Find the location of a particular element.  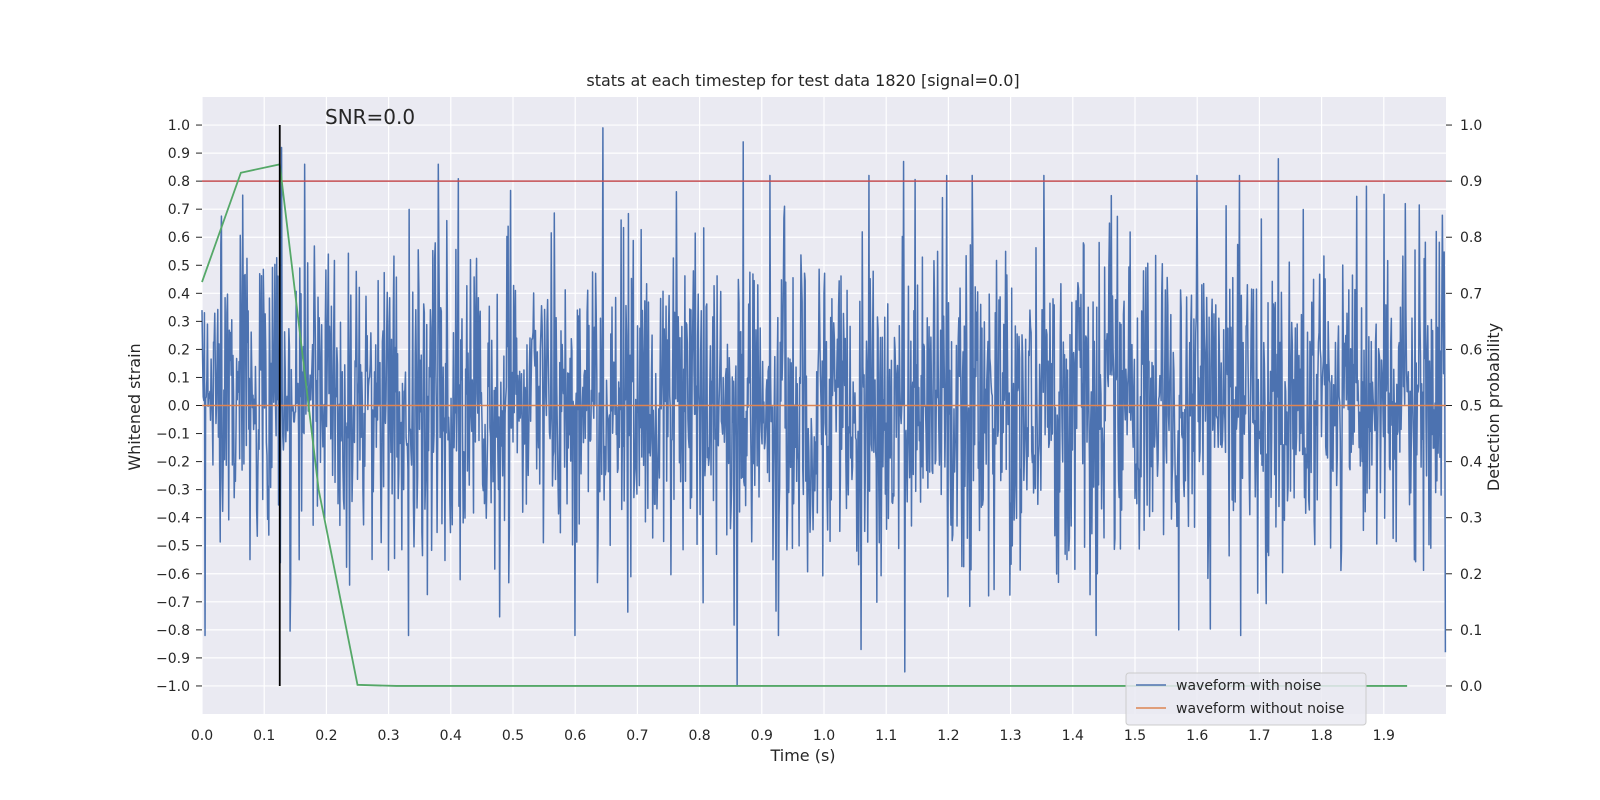

y2-tick-label: 0.9 is located at coordinates (1471, 182).